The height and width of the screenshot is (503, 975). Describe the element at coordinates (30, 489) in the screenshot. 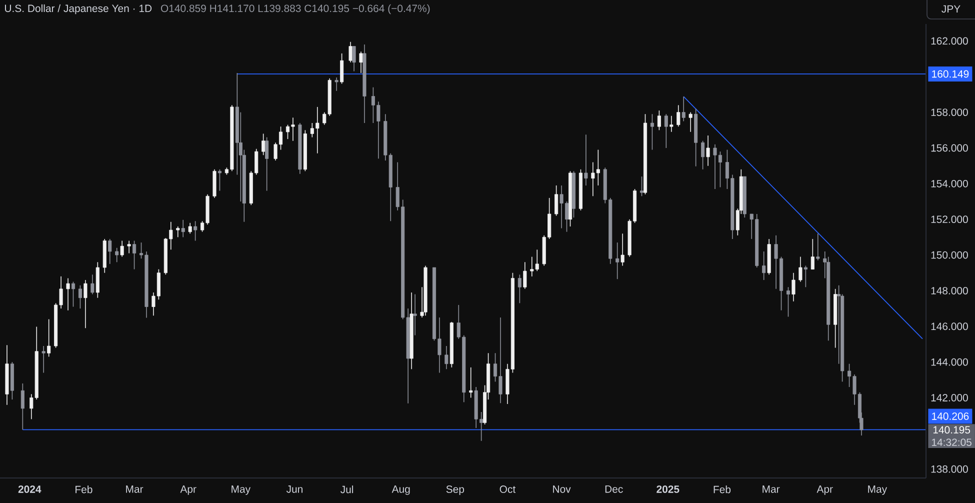

I see `x-tick-label: 2024` at that location.